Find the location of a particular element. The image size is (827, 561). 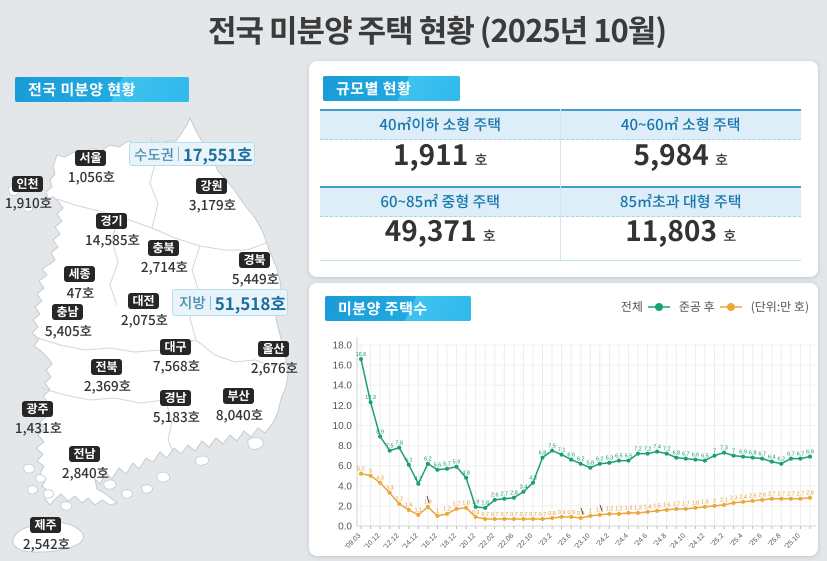

svg-text: '09.03 is located at coordinates (353, 541).